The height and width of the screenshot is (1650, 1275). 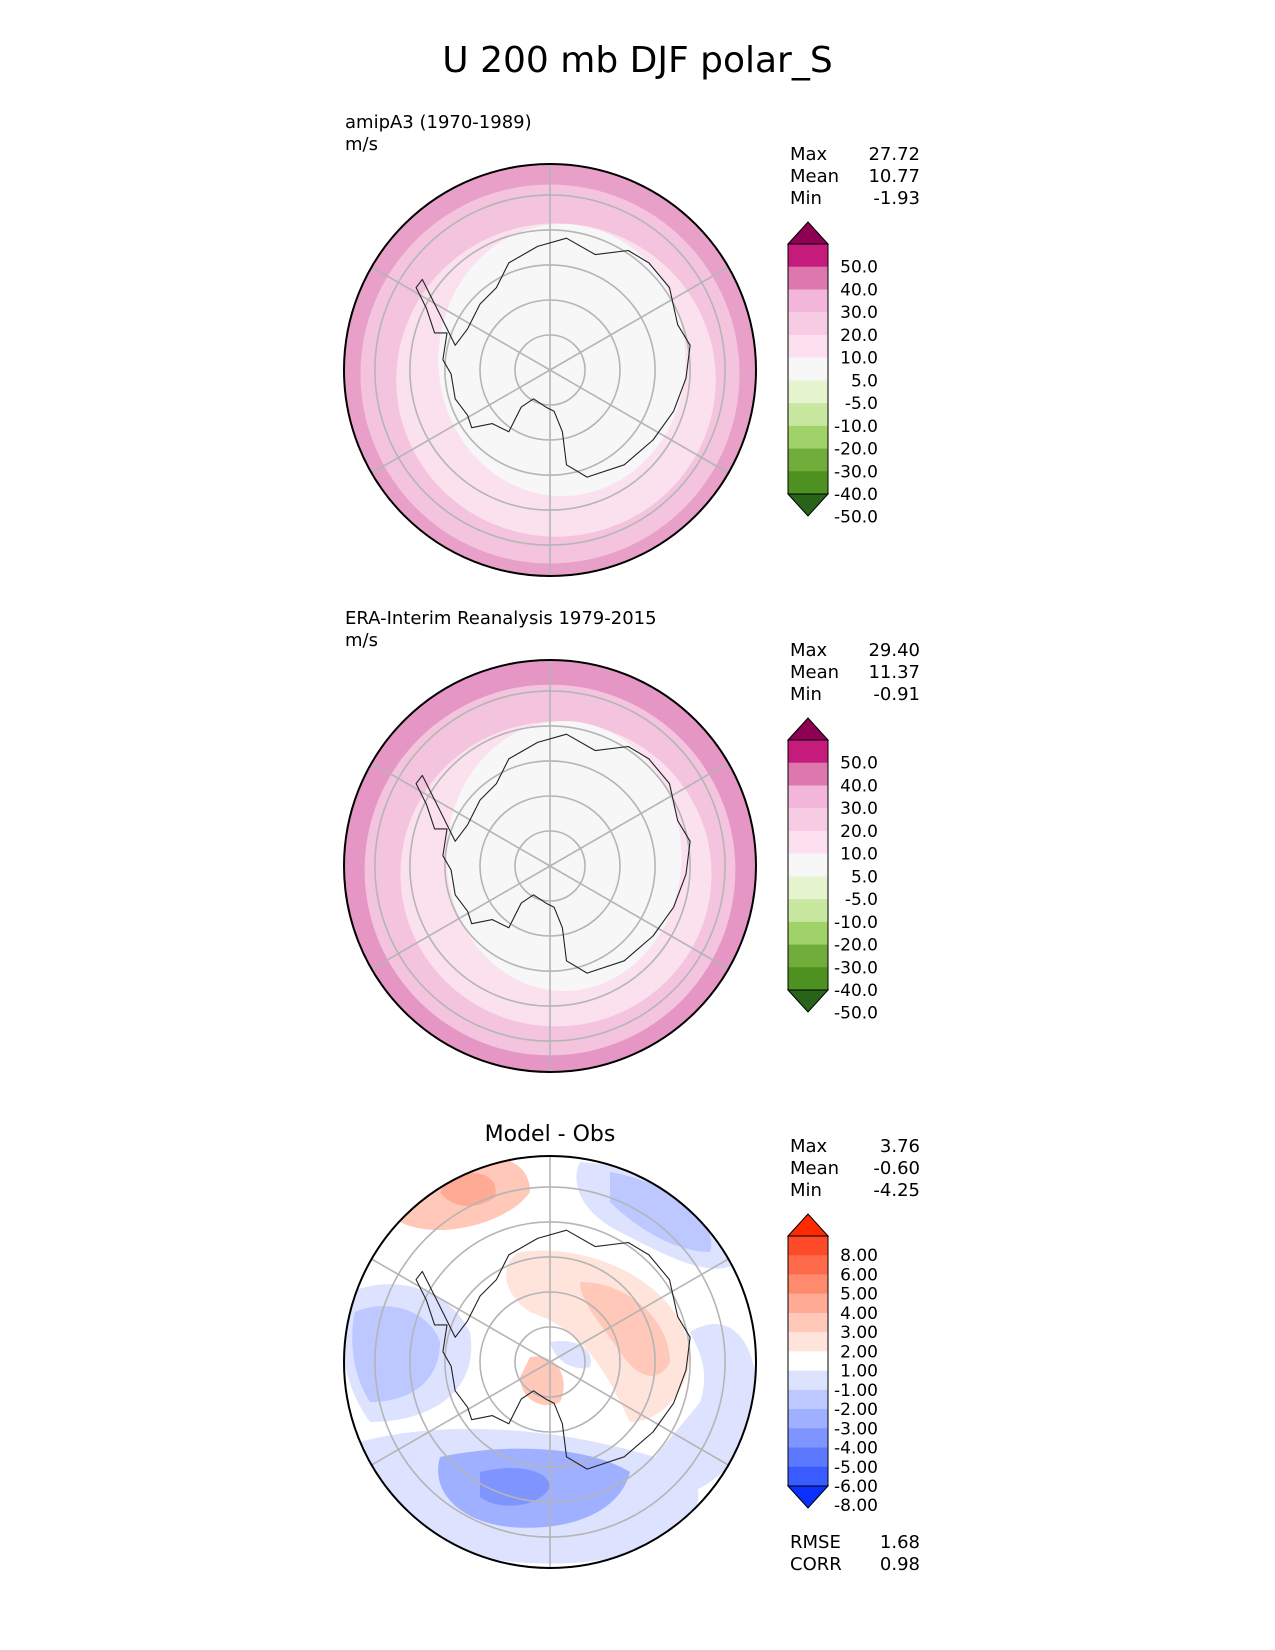 What do you see at coordinates (809, 1146) in the screenshot?
I see `panel3-max-label: Max` at bounding box center [809, 1146].